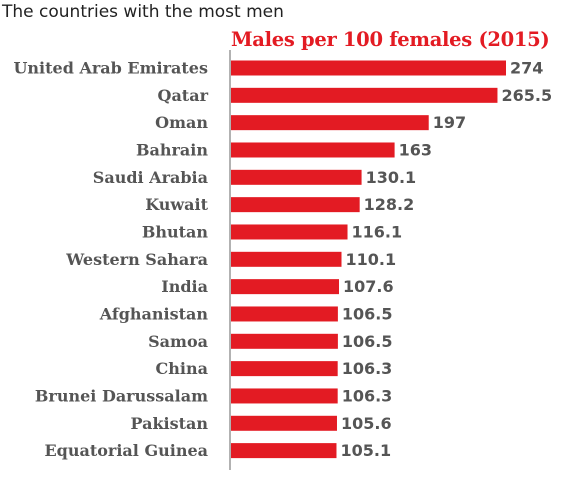  I want to click on value-label: 197, so click(449, 122).